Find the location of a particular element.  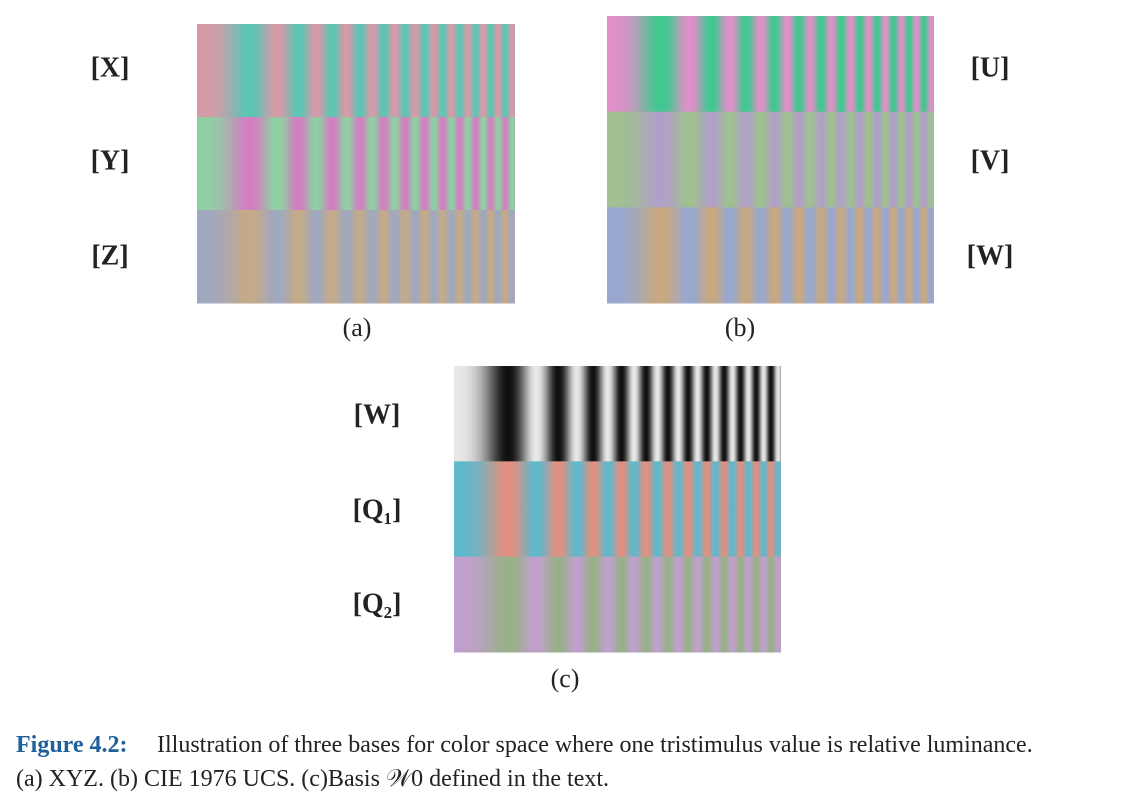

panel-label: (b) is located at coordinates (740, 327).